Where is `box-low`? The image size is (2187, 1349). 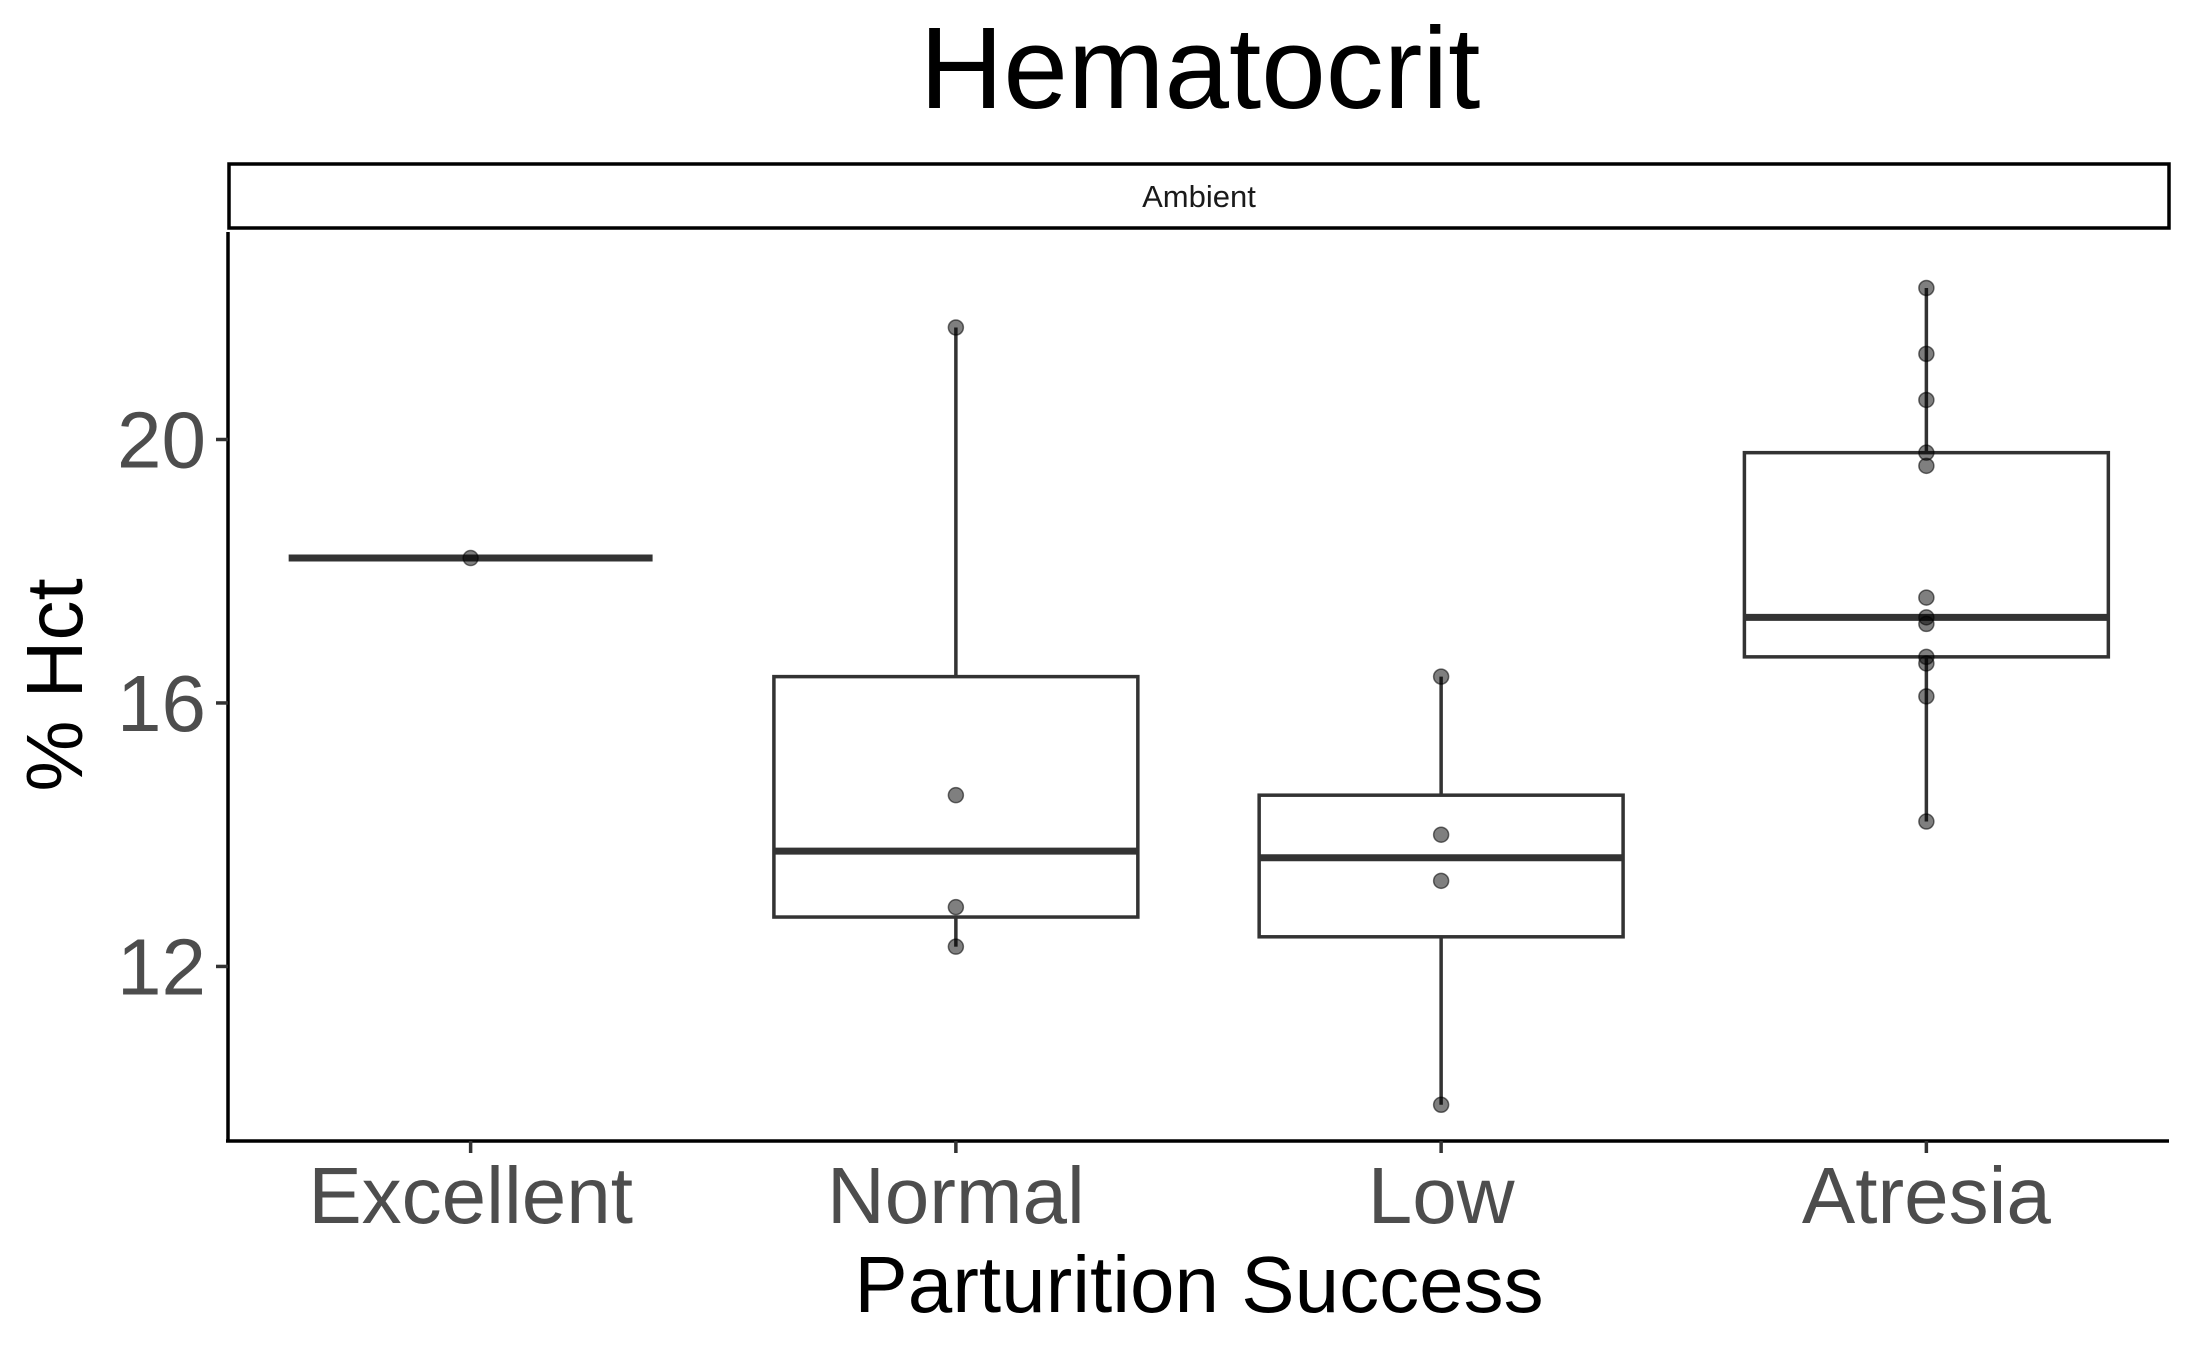 box-low is located at coordinates (1441, 866).